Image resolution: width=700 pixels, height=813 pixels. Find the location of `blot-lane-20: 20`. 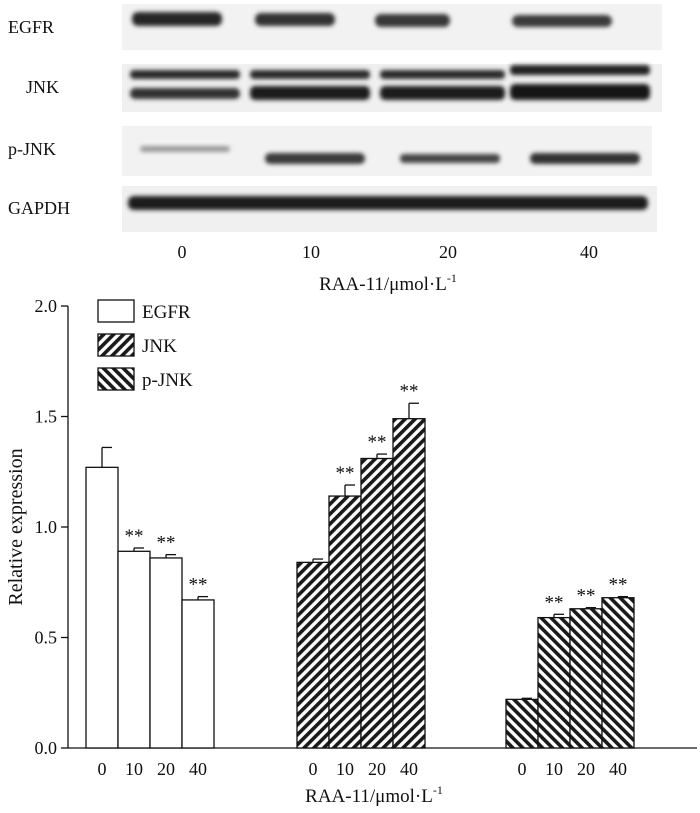

blot-lane-20: 20 is located at coordinates (448, 252).